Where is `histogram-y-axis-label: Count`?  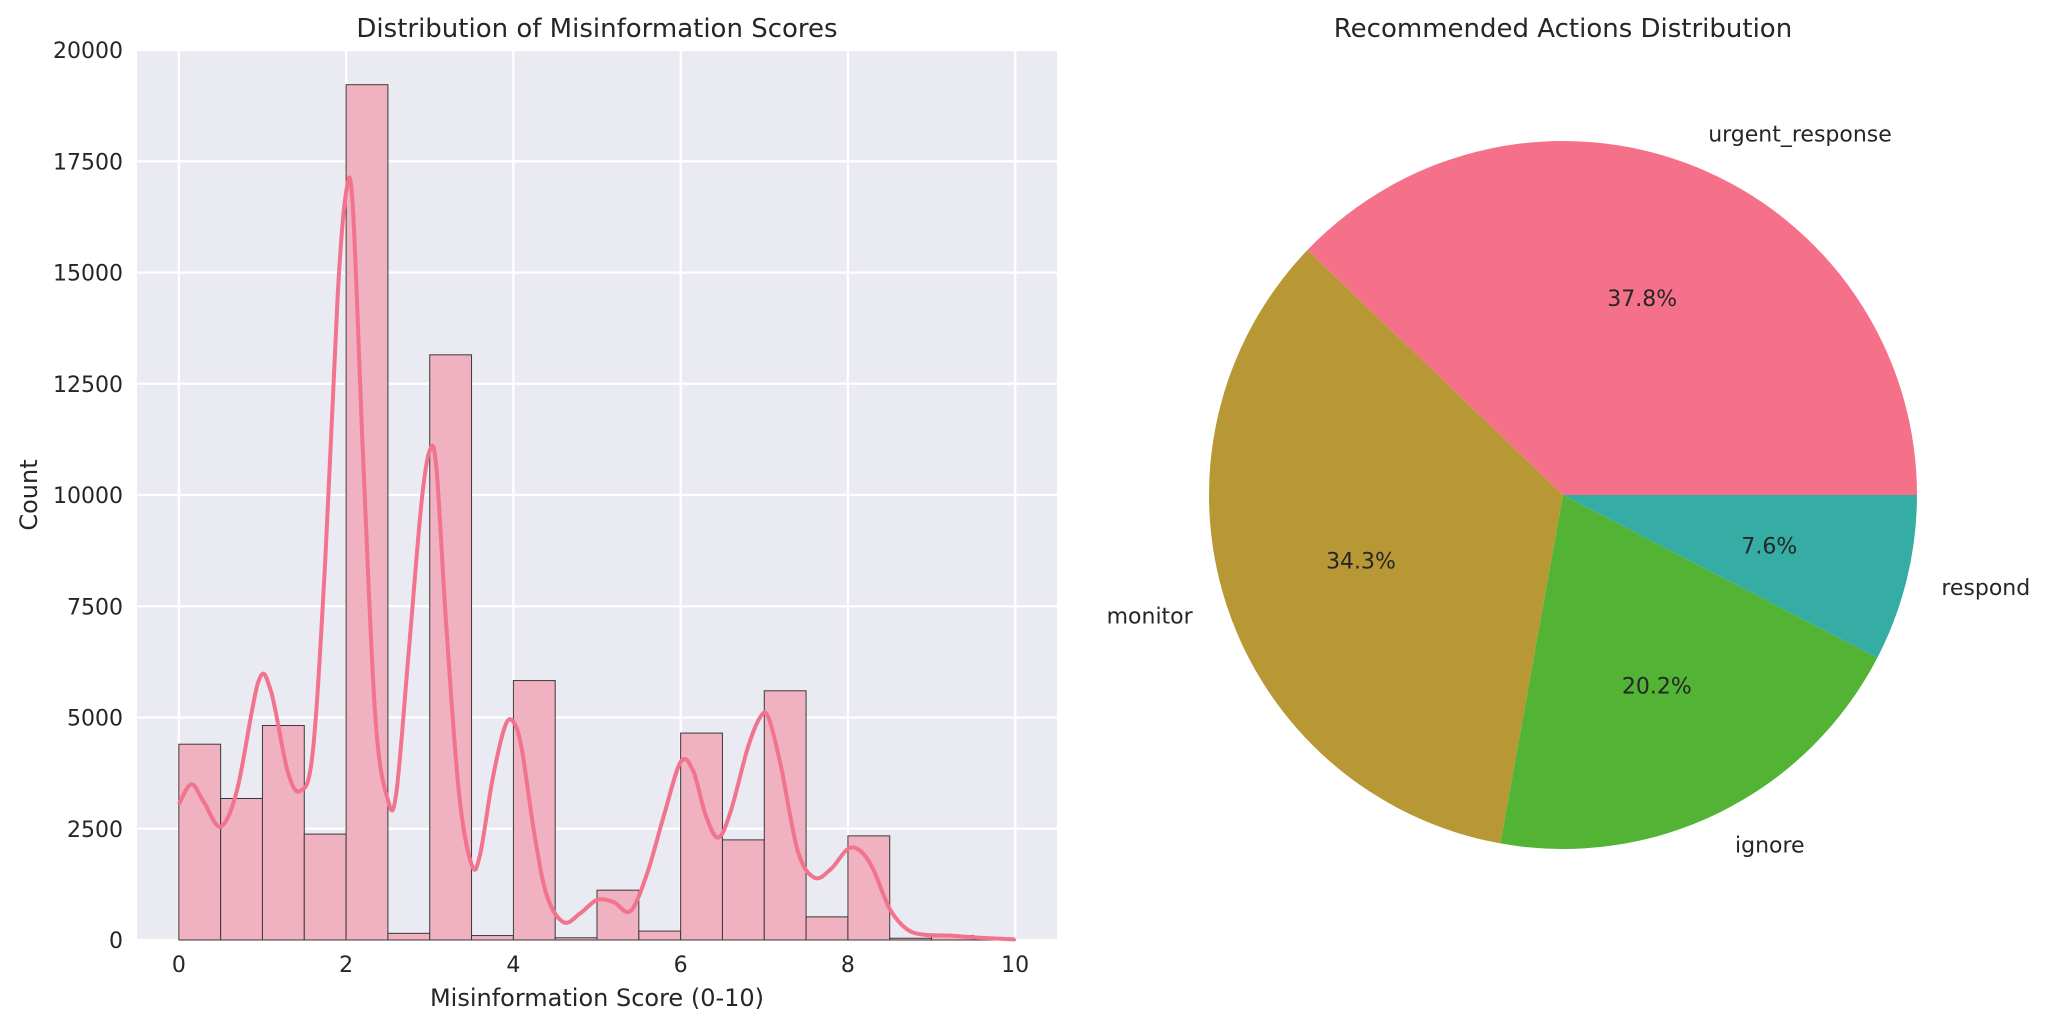
histogram-y-axis-label: Count is located at coordinates (29, 494).